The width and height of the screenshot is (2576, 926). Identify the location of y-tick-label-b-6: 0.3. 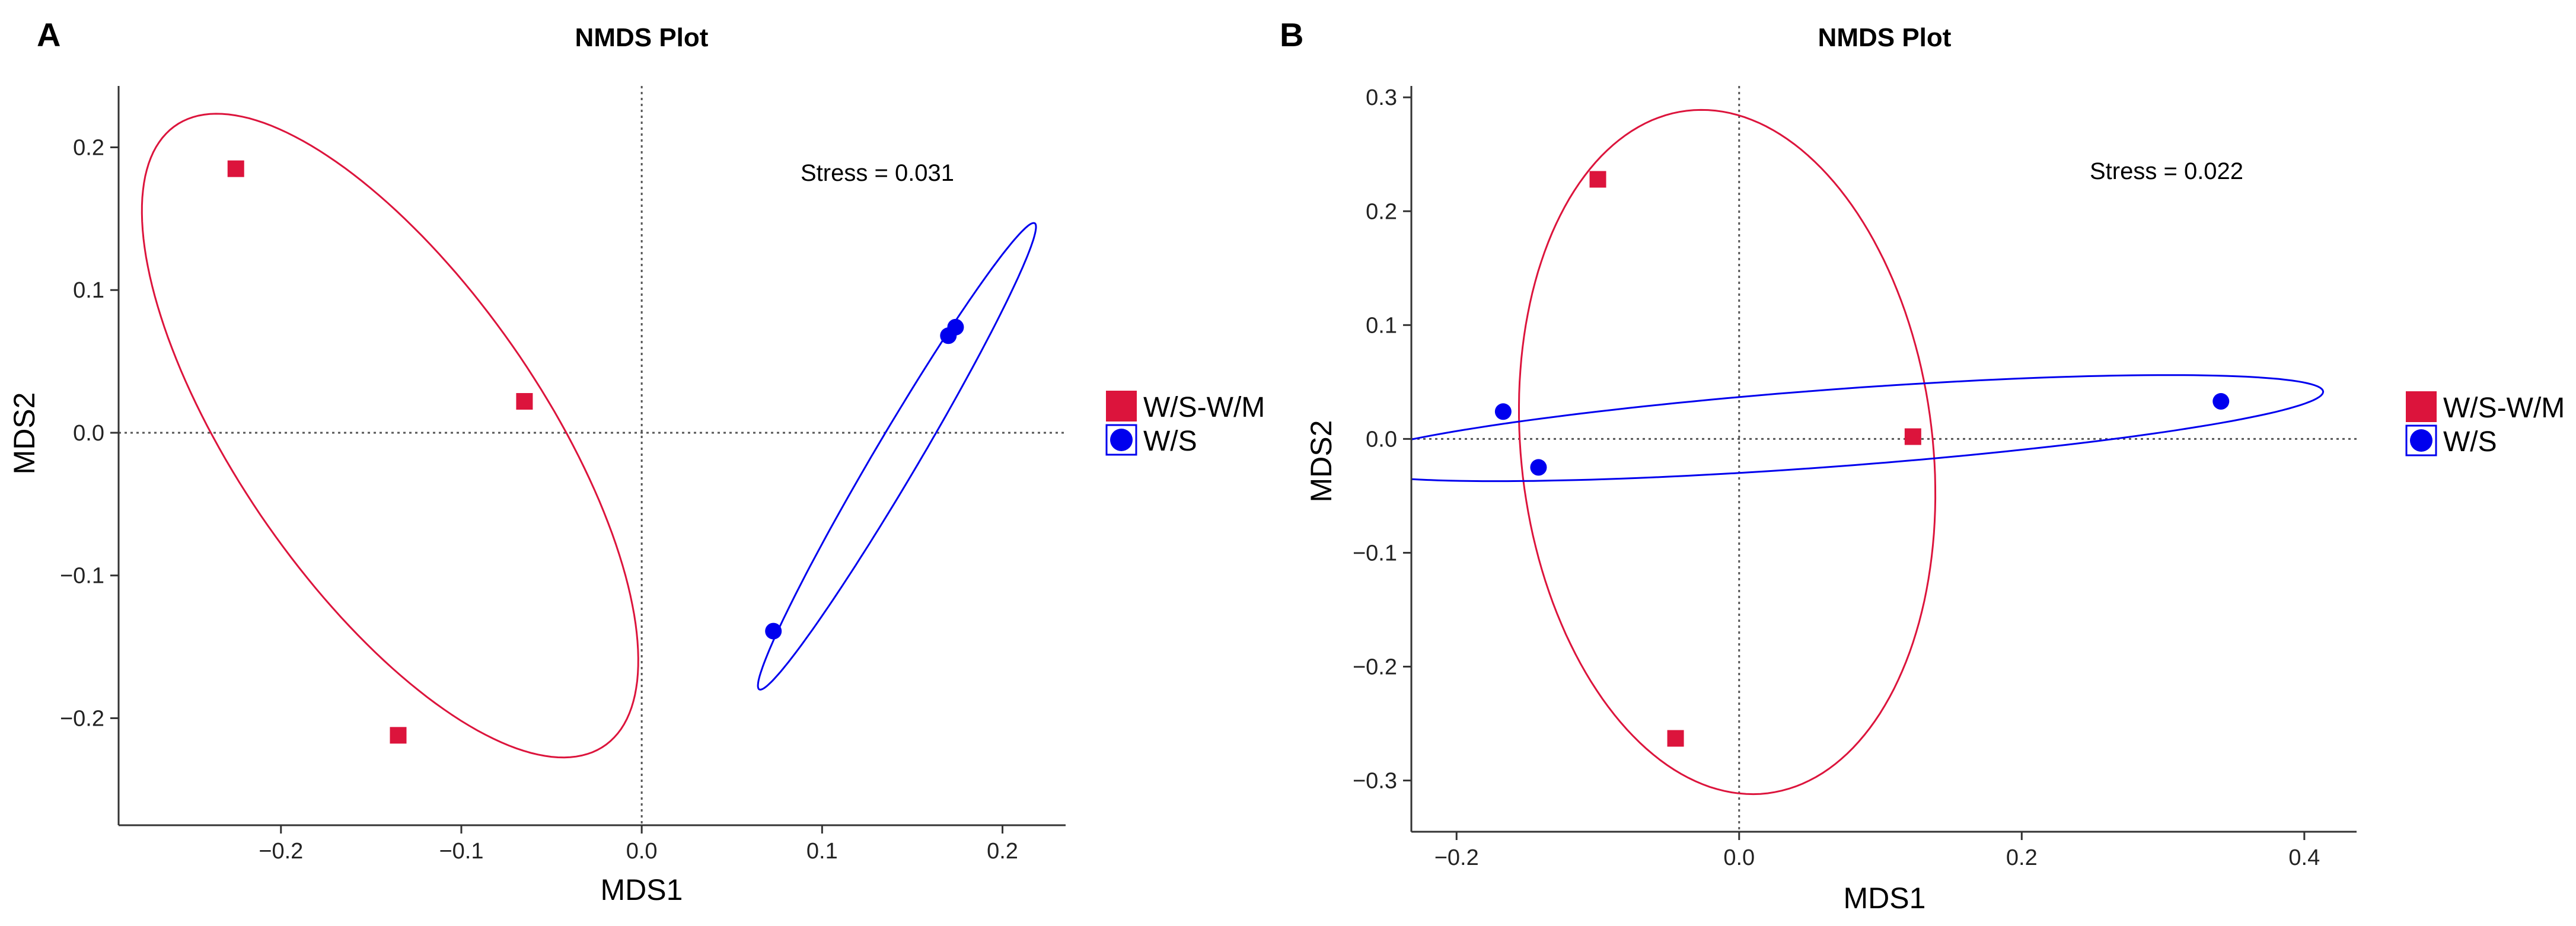
(1381, 97).